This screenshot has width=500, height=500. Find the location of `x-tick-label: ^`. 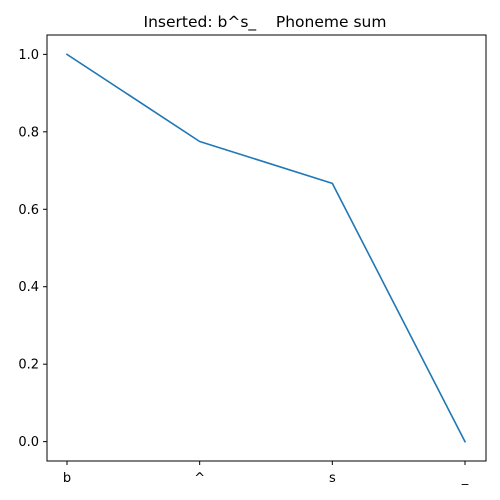

x-tick-label: ^ is located at coordinates (199, 478).